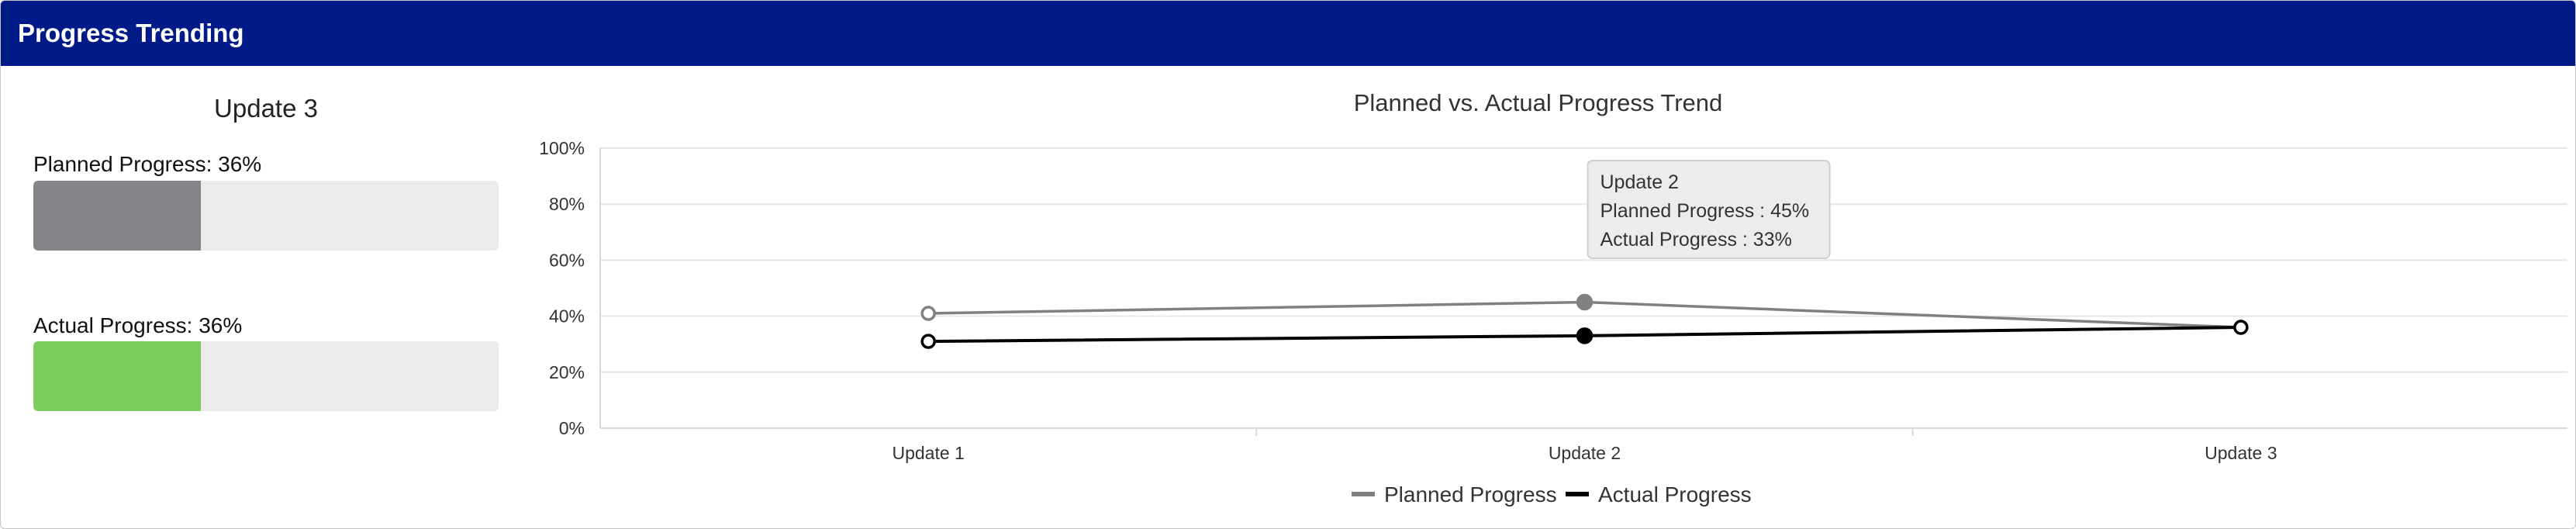 The height and width of the screenshot is (529, 2576). Describe the element at coordinates (266, 109) in the screenshot. I see `summary-title: Update 3` at that location.